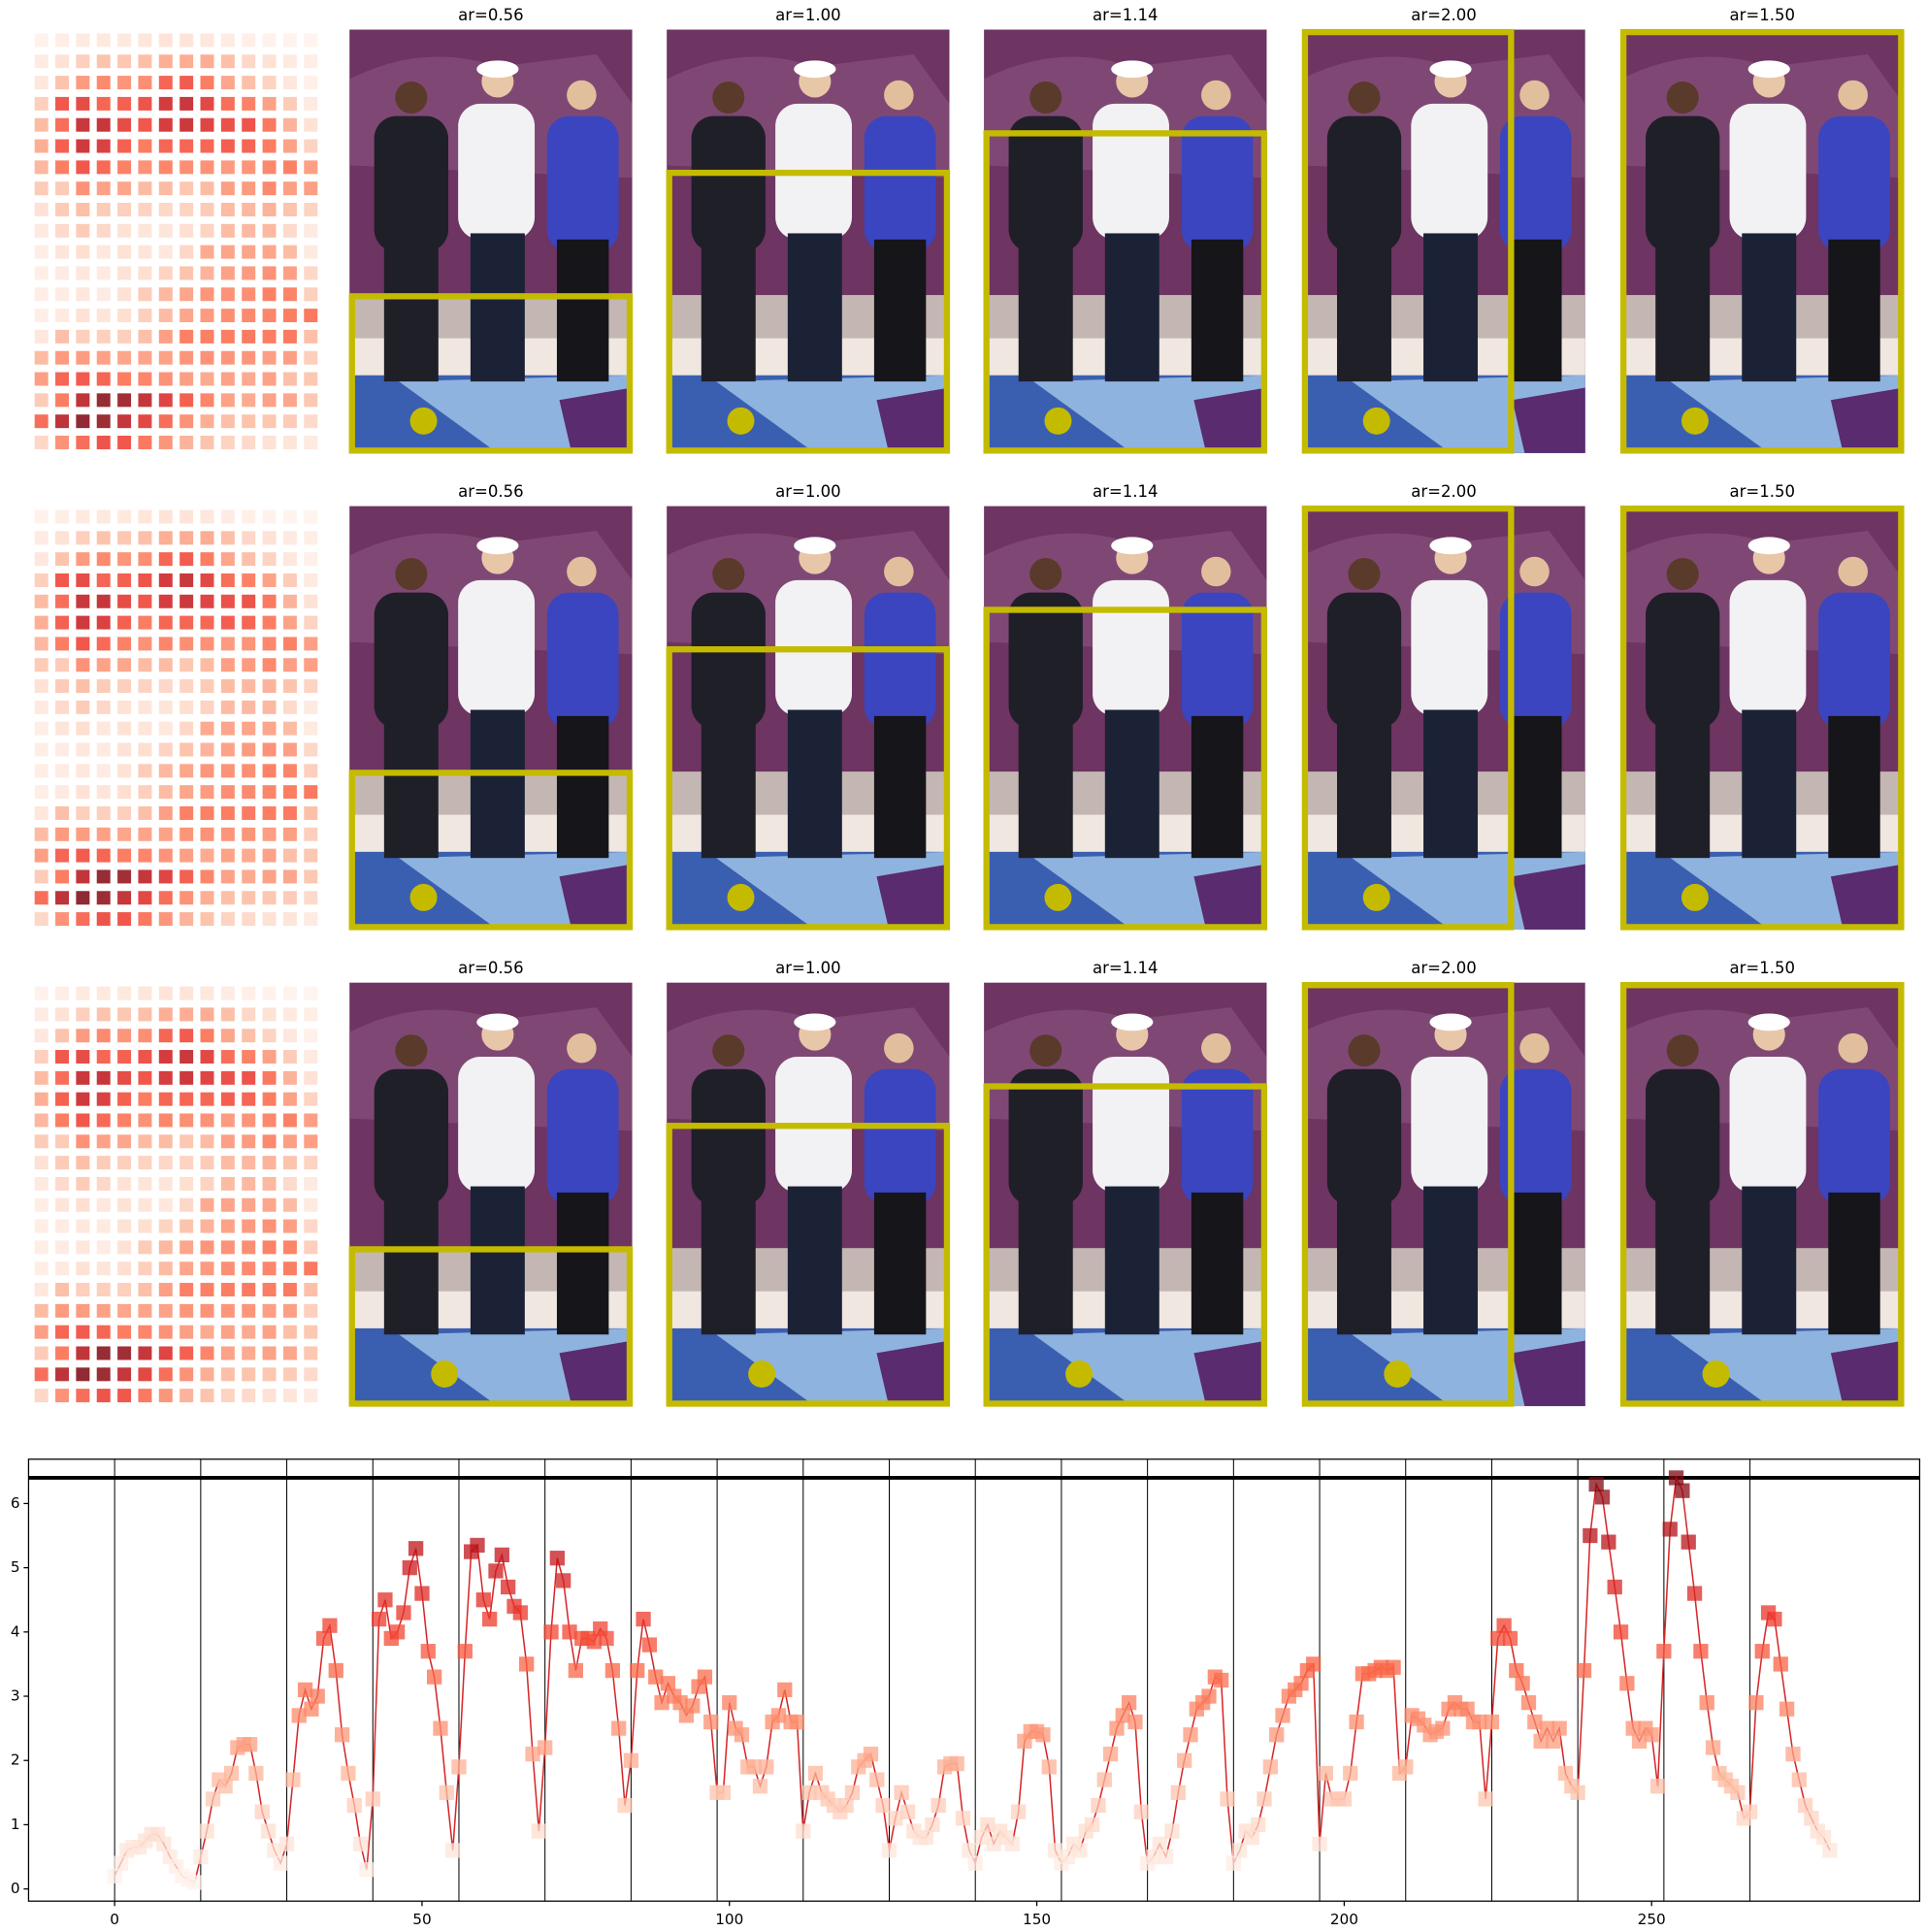 The width and height of the screenshot is (1926, 1932). What do you see at coordinates (1652, 1919) in the screenshot?
I see `x-tick-label: 250` at bounding box center [1652, 1919].